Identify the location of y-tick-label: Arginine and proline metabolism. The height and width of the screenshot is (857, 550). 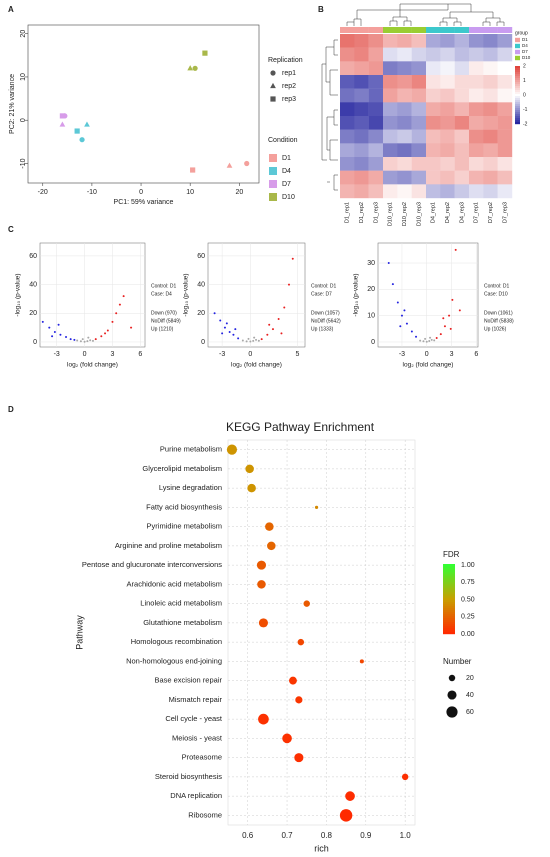
(168, 545).